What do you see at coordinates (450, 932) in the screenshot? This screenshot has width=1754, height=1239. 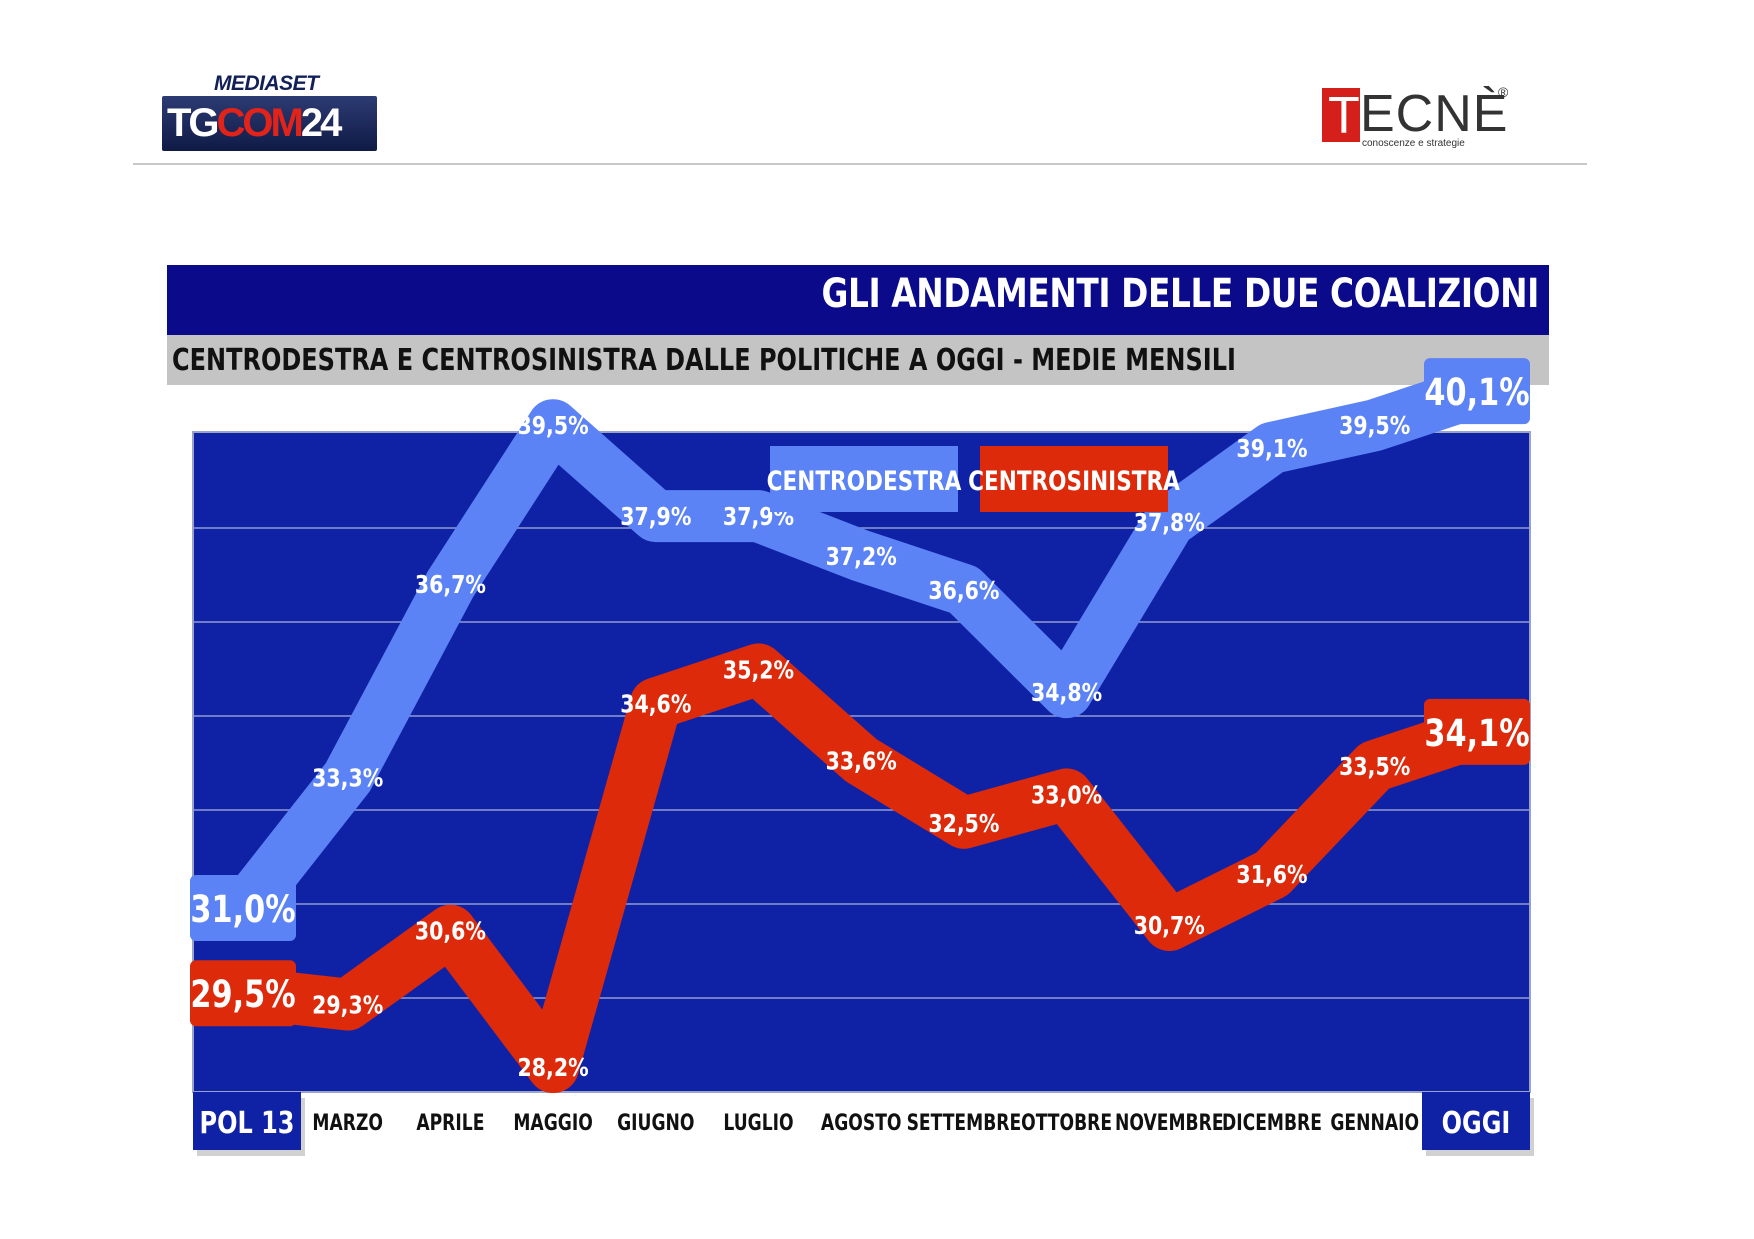 I see `data-label: 30,6%` at bounding box center [450, 932].